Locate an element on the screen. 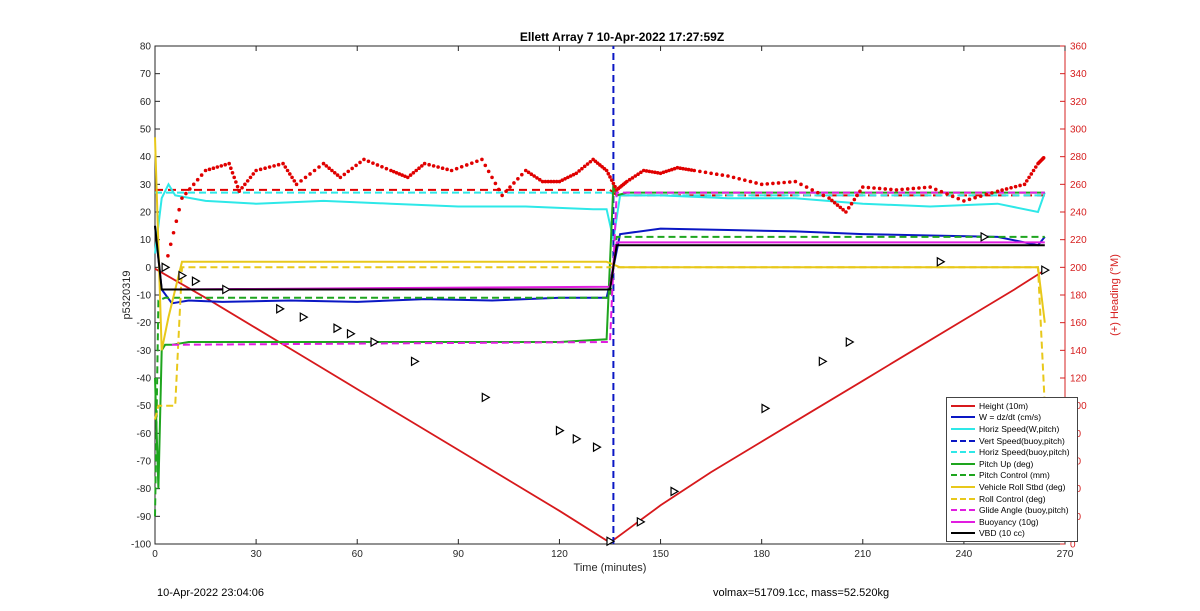 The width and height of the screenshot is (1200, 611). y-tick-label: 40 is located at coordinates (146, 157).